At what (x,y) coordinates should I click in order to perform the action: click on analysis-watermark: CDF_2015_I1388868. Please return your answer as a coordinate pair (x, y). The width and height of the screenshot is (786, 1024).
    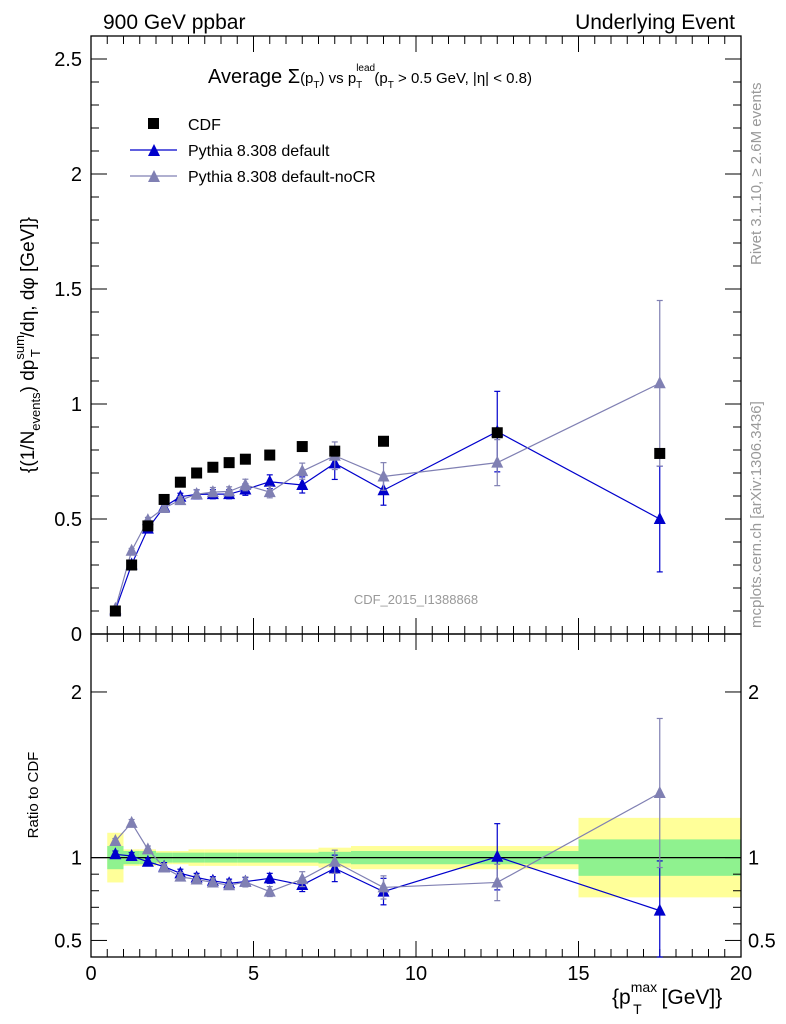
    Looking at the image, I should click on (416, 599).